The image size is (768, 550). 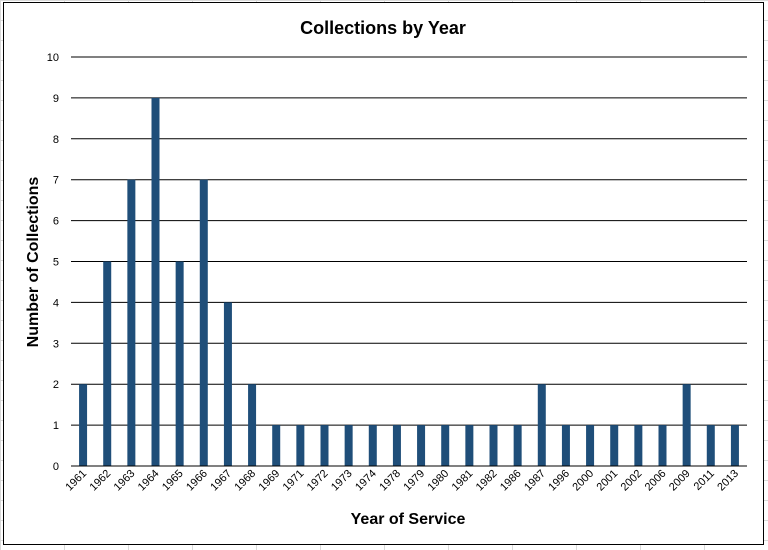 I want to click on x-axis-title: Year of Service, so click(x=408, y=519).